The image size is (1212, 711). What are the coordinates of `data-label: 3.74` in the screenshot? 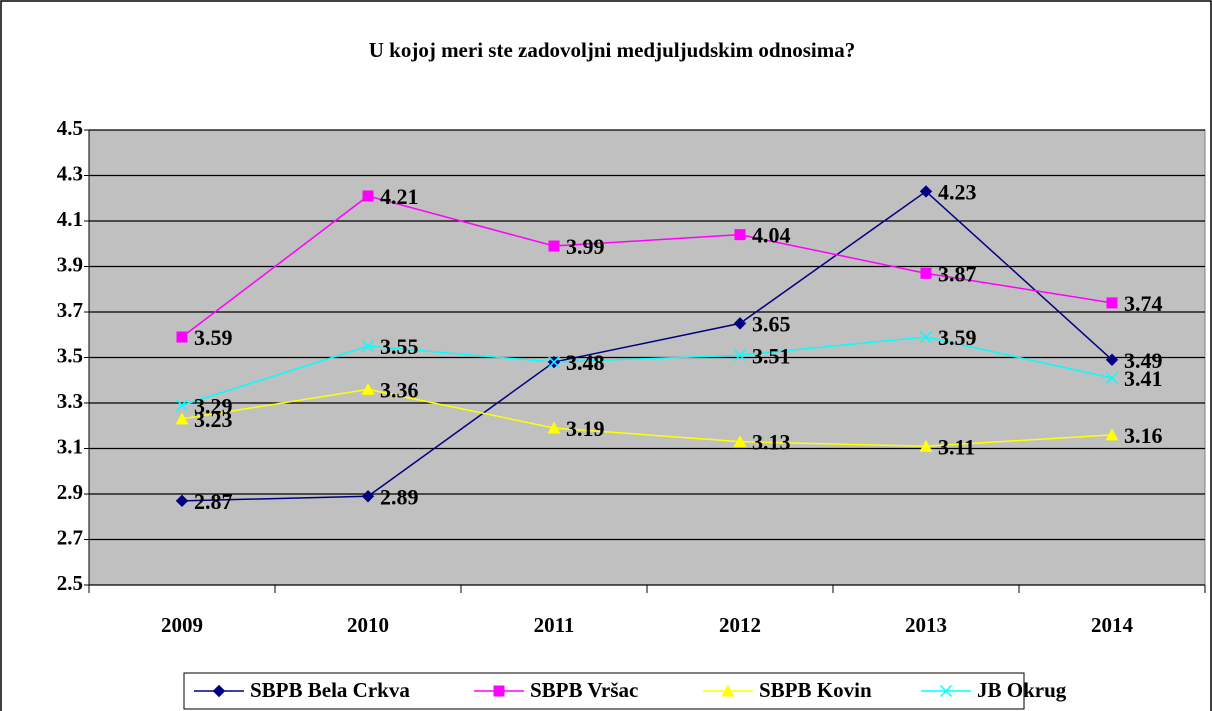 It's located at (1143, 303).